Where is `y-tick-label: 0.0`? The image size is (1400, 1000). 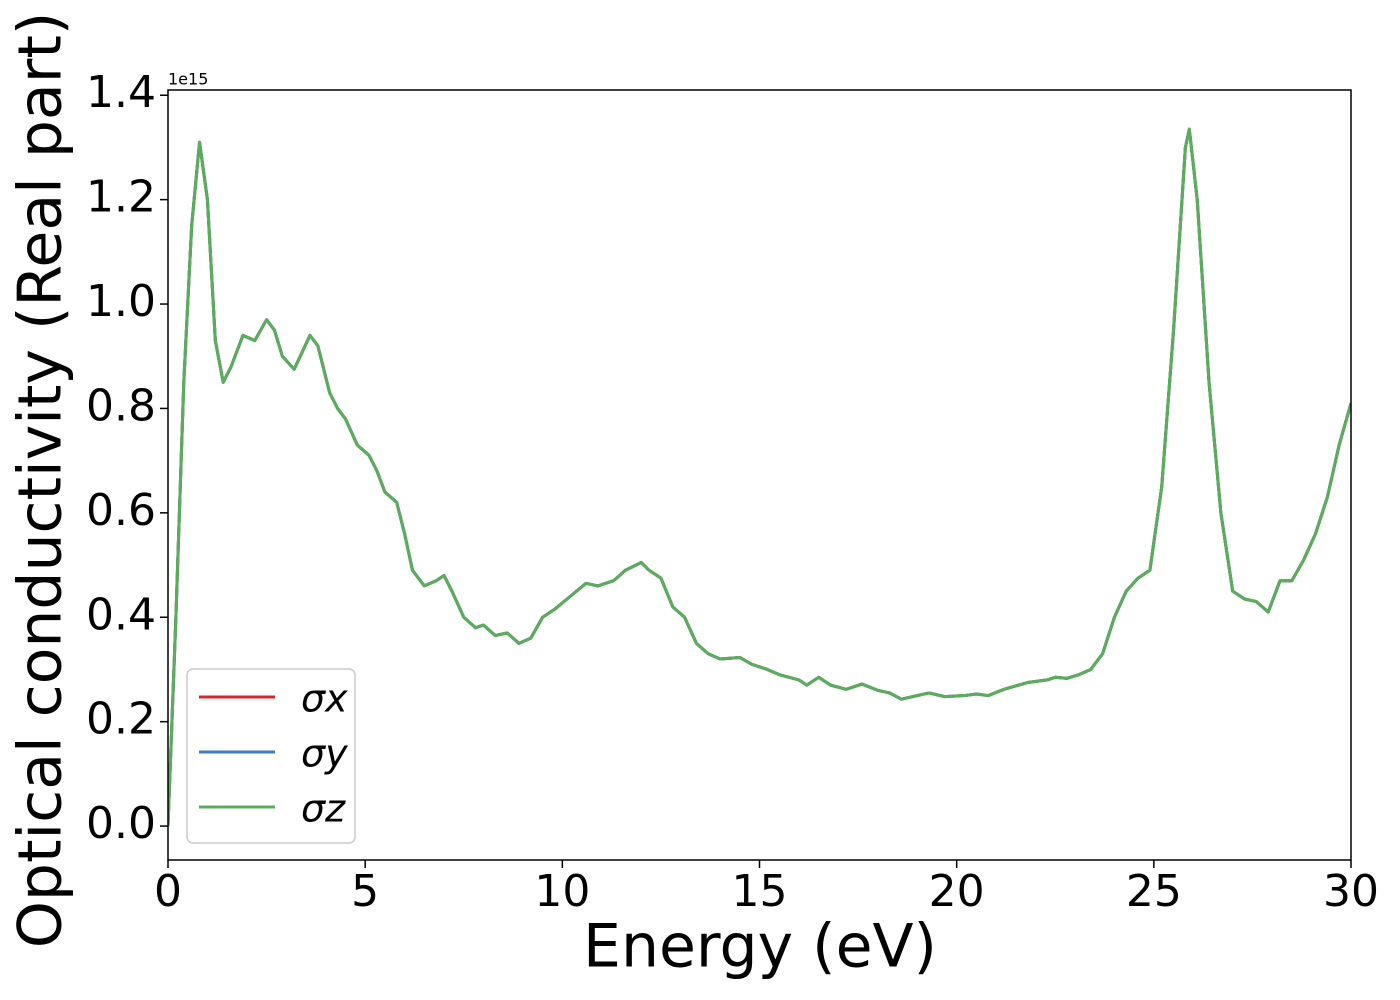
y-tick-label: 0.0 is located at coordinates (121, 823).